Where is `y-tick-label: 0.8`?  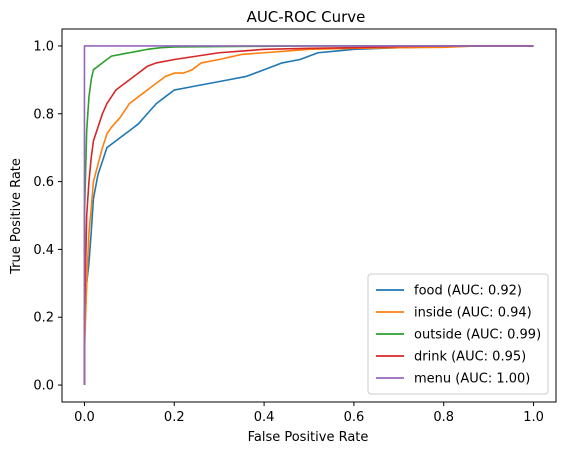
y-tick-label: 0.8 is located at coordinates (43, 114).